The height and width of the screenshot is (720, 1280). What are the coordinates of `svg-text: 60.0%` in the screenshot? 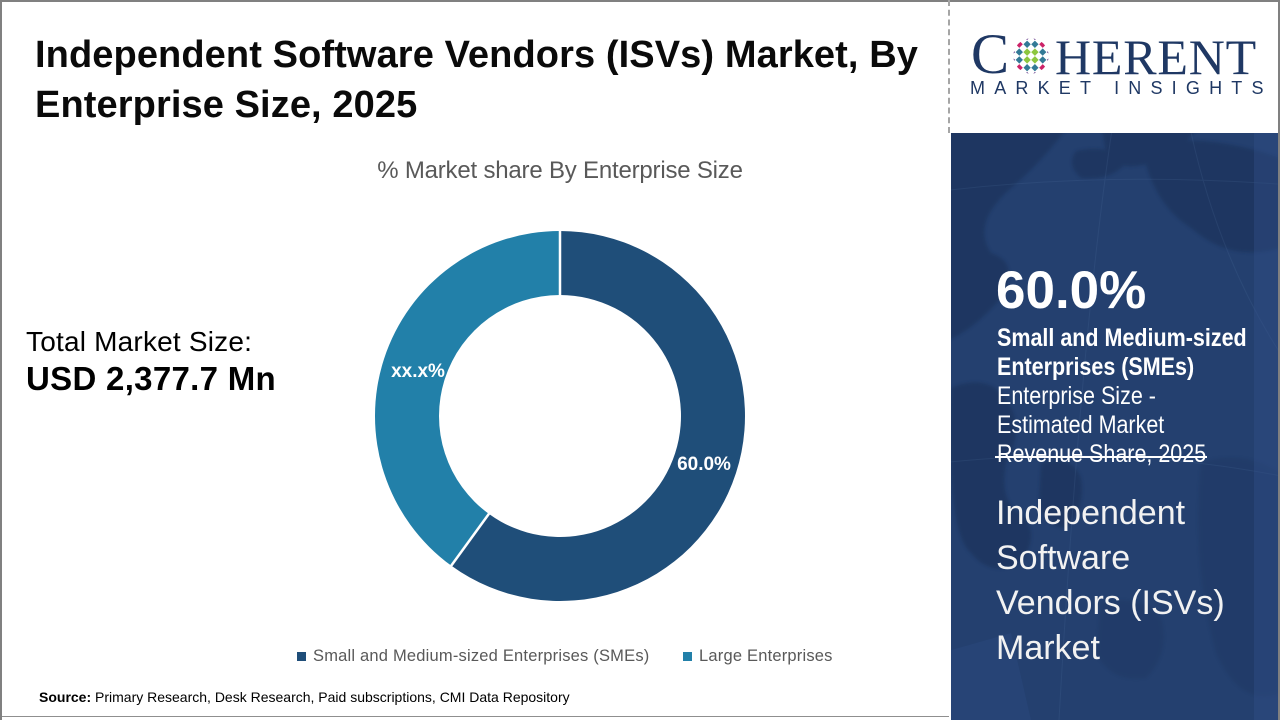 It's located at (704, 464).